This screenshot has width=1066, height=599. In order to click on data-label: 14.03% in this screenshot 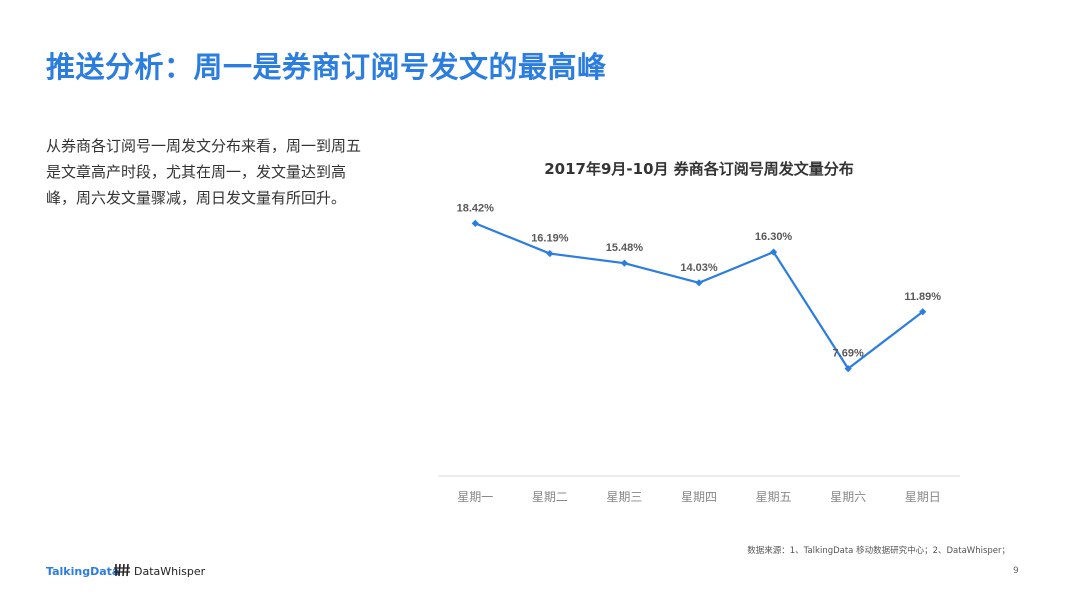, I will do `click(699, 268)`.